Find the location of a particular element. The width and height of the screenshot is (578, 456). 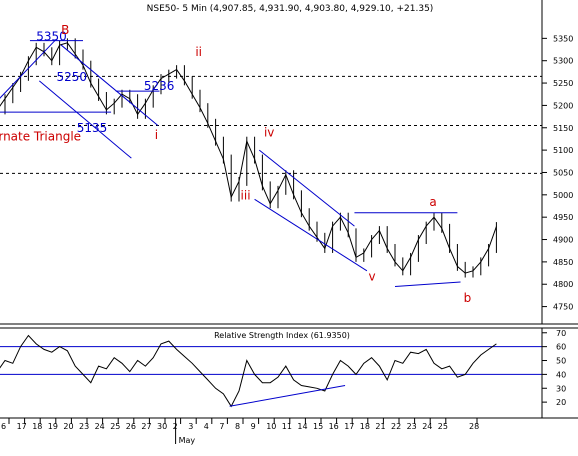

x-tick-label: 19 is located at coordinates (53, 426).